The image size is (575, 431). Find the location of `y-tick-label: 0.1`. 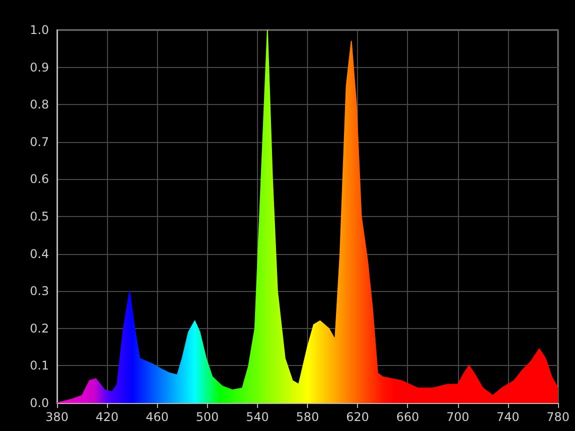

y-tick-label: 0.1 is located at coordinates (39, 365).